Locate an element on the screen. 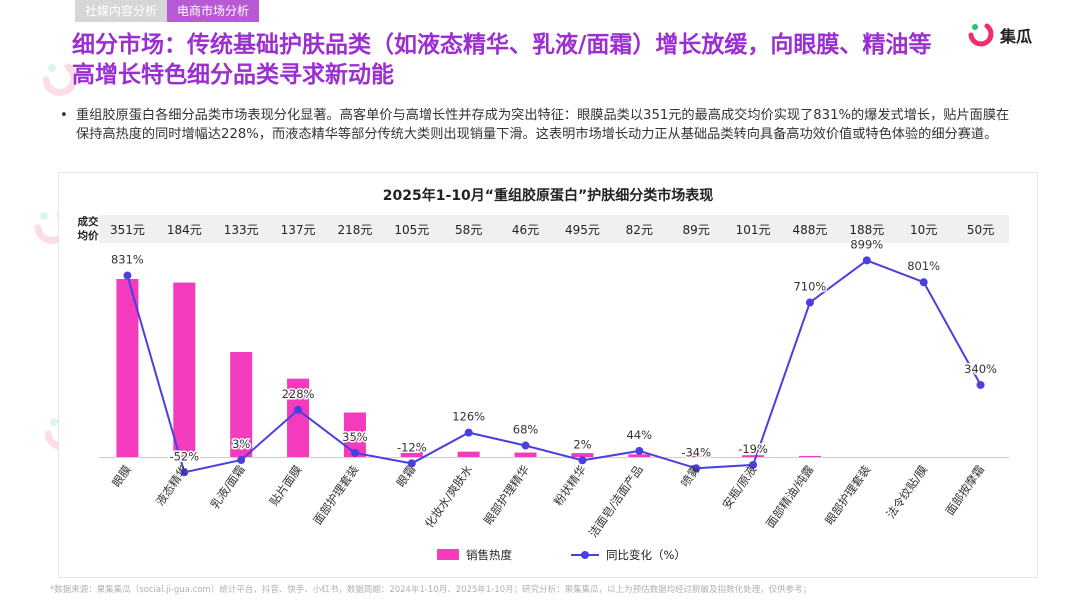  avg-price-label: 495元 is located at coordinates (582, 230).